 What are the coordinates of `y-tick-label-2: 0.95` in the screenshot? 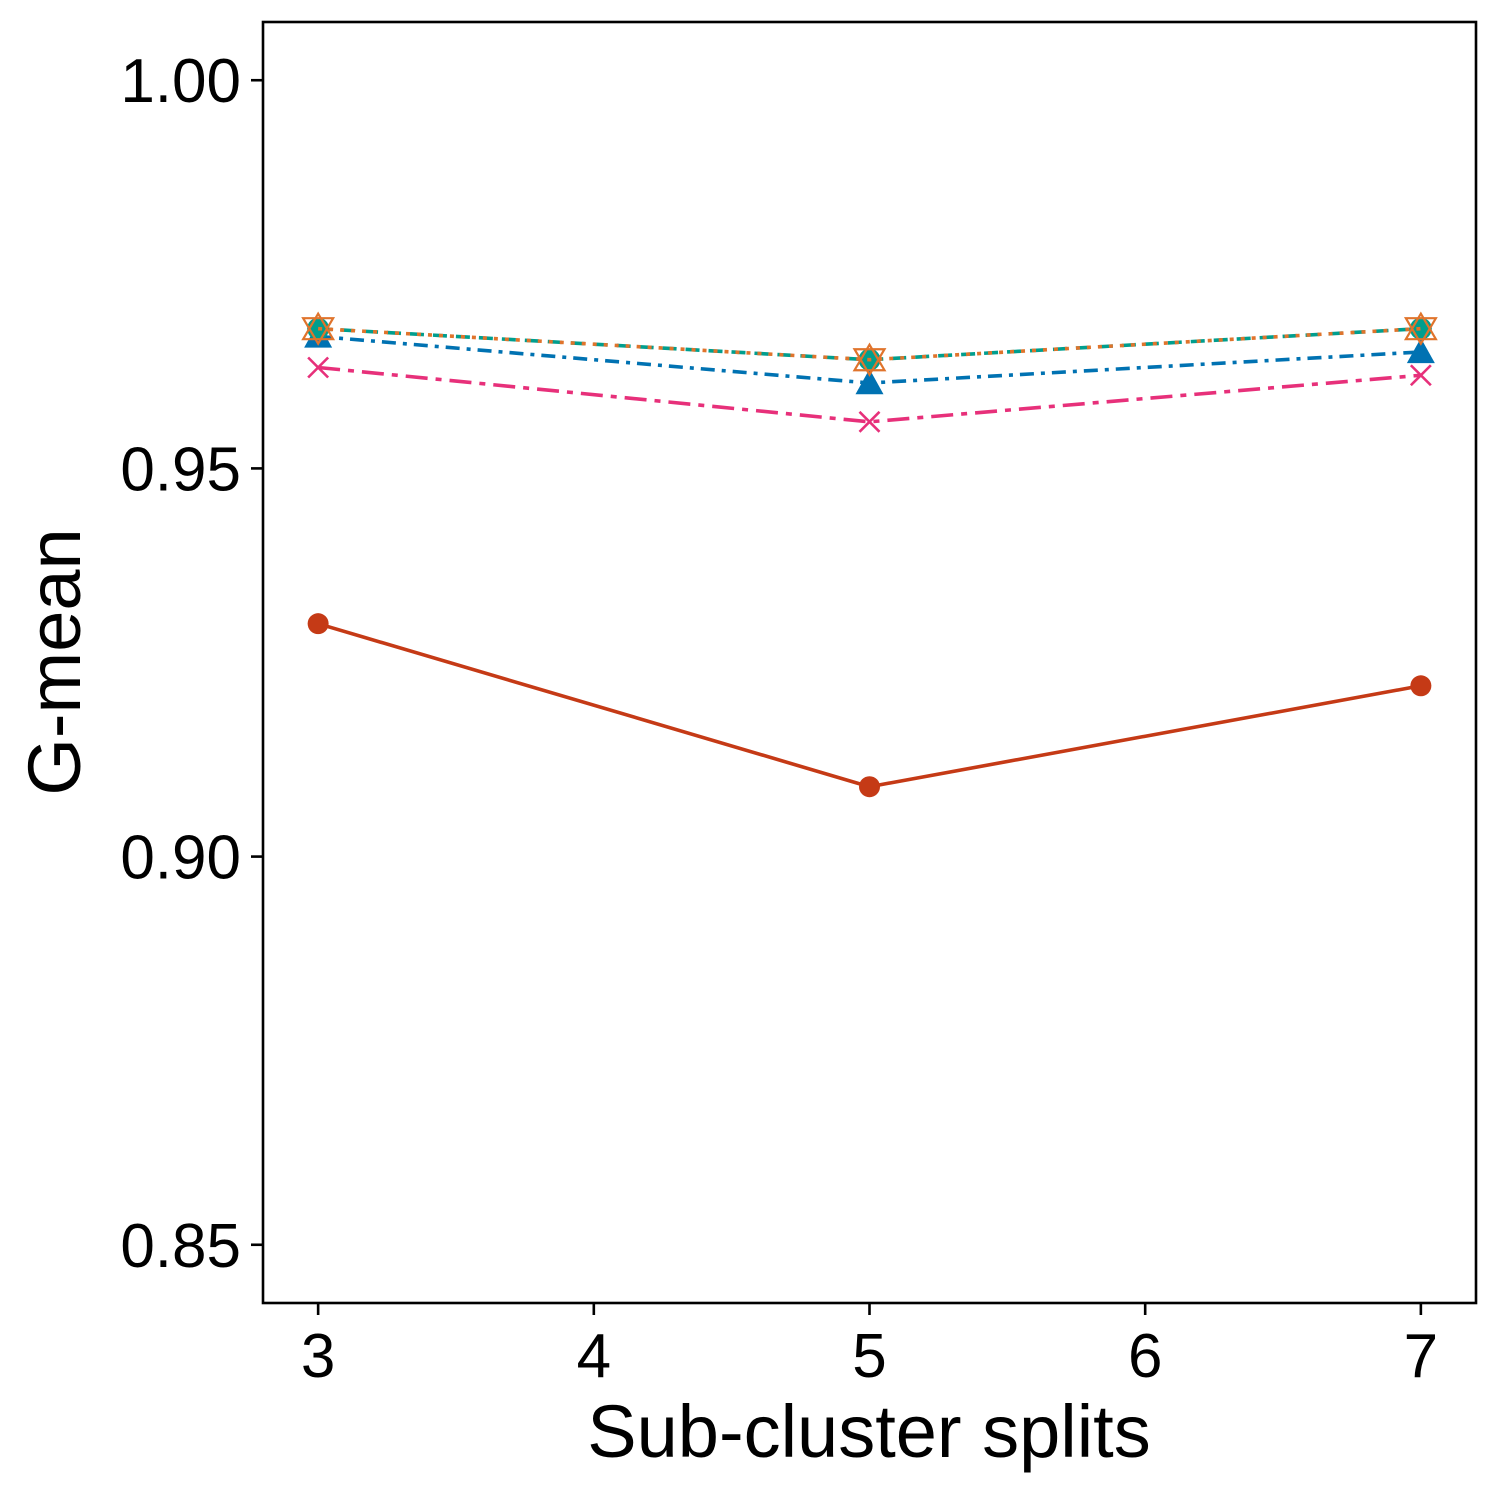 It's located at (180, 469).